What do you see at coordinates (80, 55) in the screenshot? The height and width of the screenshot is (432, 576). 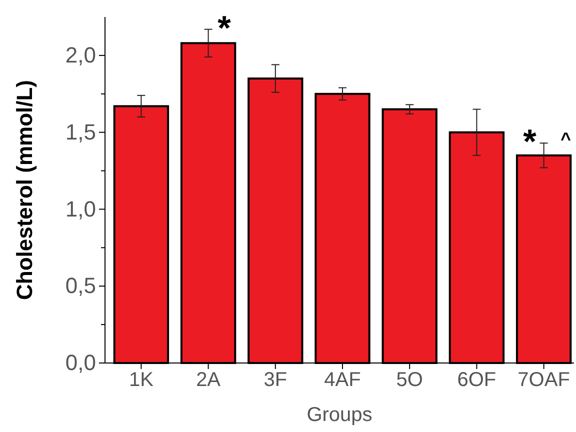 I see `y-tick-label: 2,0` at bounding box center [80, 55].